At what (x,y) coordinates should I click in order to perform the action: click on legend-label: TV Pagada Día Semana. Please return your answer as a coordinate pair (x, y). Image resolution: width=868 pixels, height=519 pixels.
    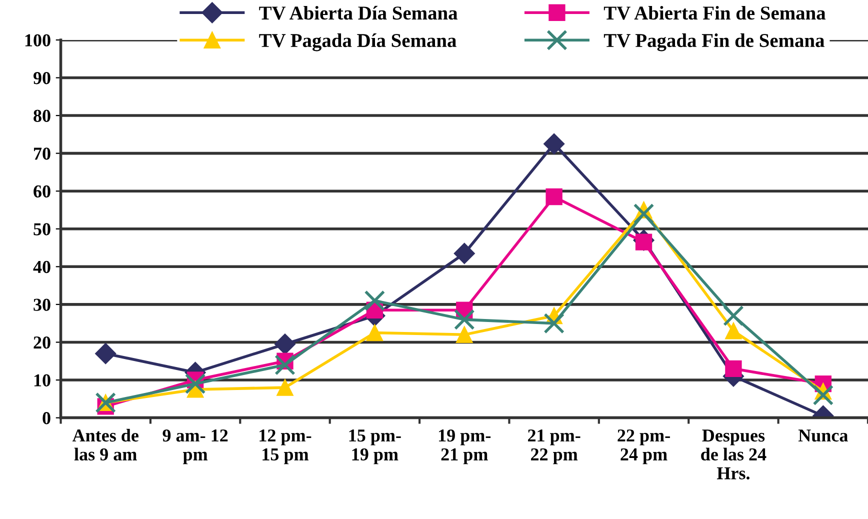
    Looking at the image, I should click on (357, 42).